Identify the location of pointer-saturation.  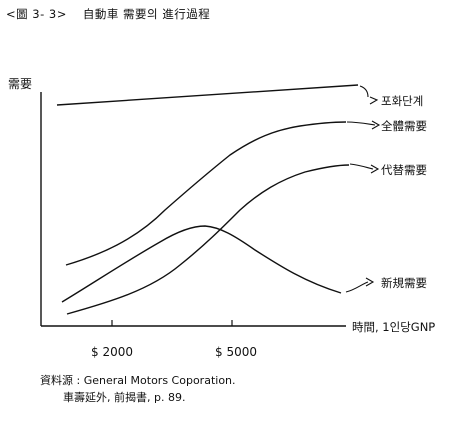
(364, 91).